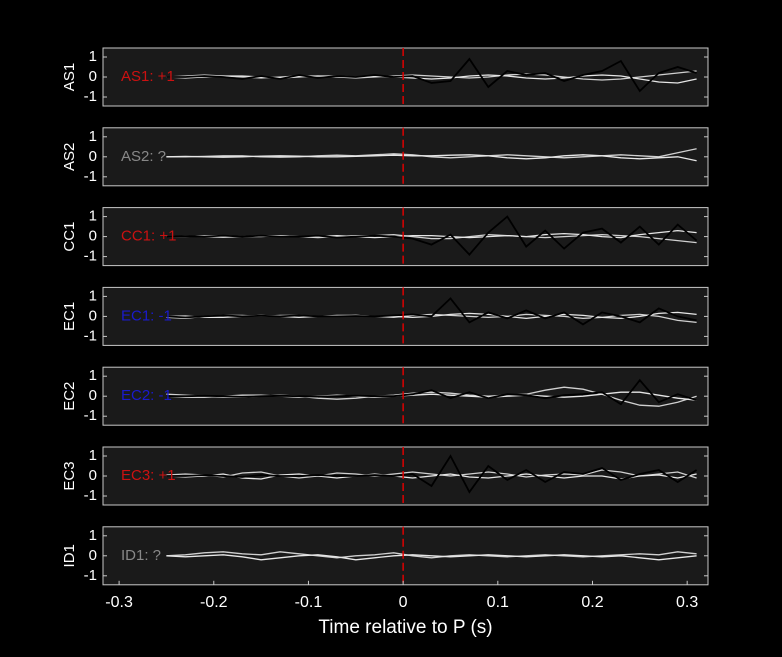  Describe the element at coordinates (146, 395) in the screenshot. I see `polarity-label: EC2: -1` at that location.